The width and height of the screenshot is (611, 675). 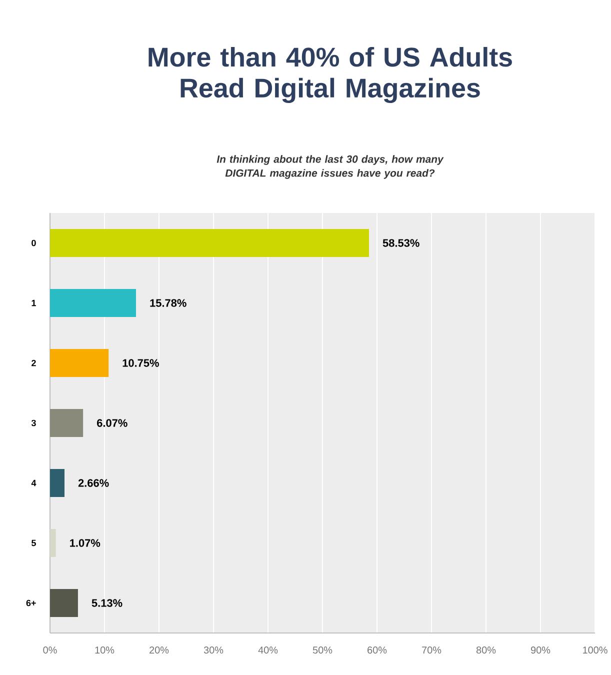 I want to click on x-tick-label: 80%, so click(x=486, y=650).